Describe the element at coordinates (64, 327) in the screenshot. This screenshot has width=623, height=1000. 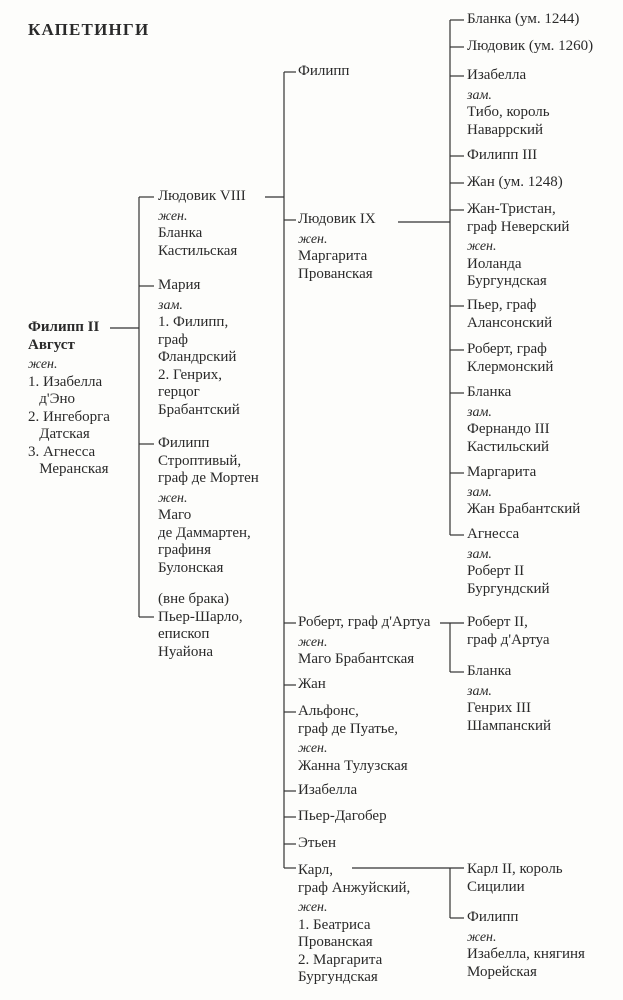
I see `person-name: Филипп II` at that location.